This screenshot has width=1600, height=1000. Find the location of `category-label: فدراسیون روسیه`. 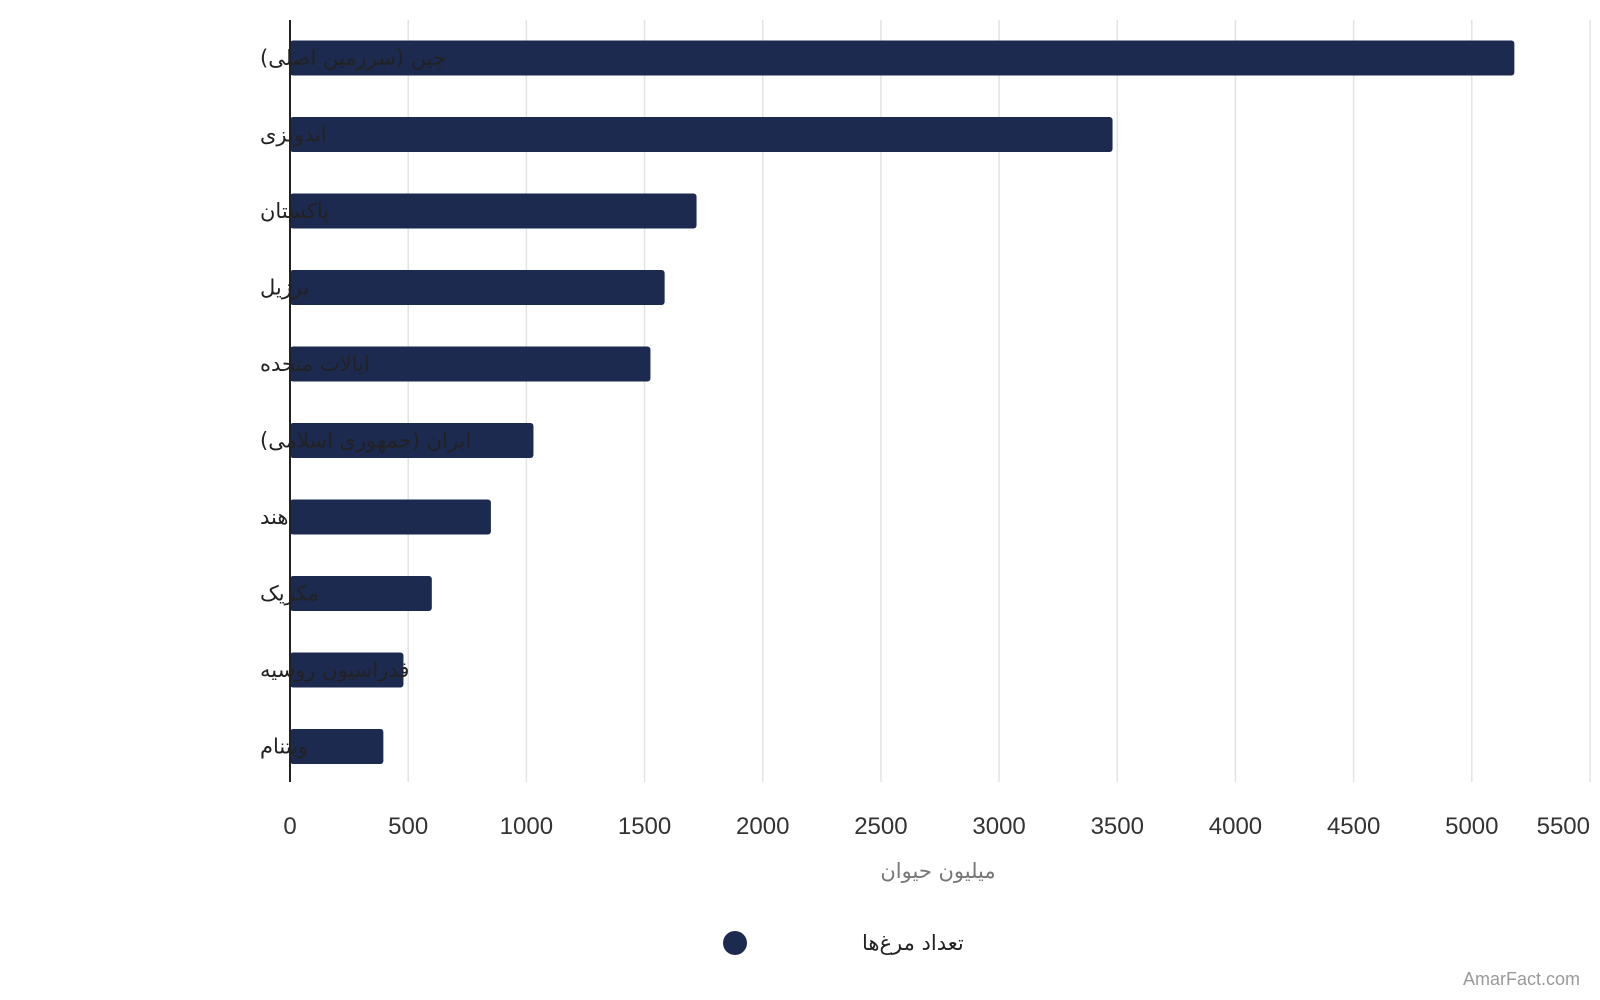

category-label: فدراسیون روسیه is located at coordinates (334, 670).